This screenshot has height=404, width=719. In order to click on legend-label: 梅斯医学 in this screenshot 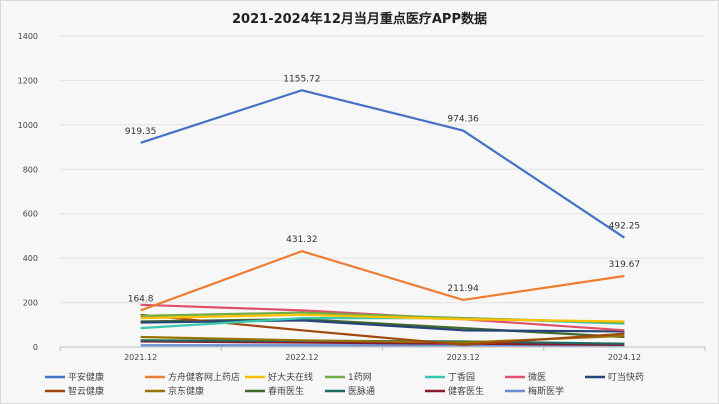, I will do `click(546, 391)`.